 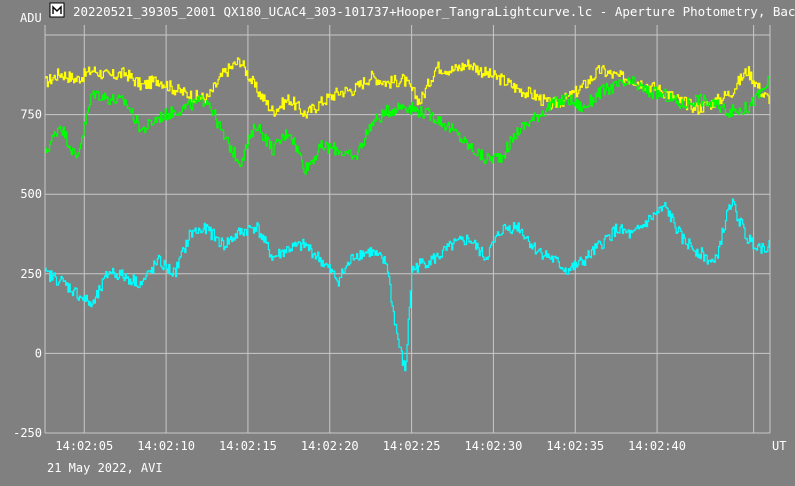 What do you see at coordinates (248, 446) in the screenshot?
I see `x-tick-label-2: 14:02:15` at bounding box center [248, 446].